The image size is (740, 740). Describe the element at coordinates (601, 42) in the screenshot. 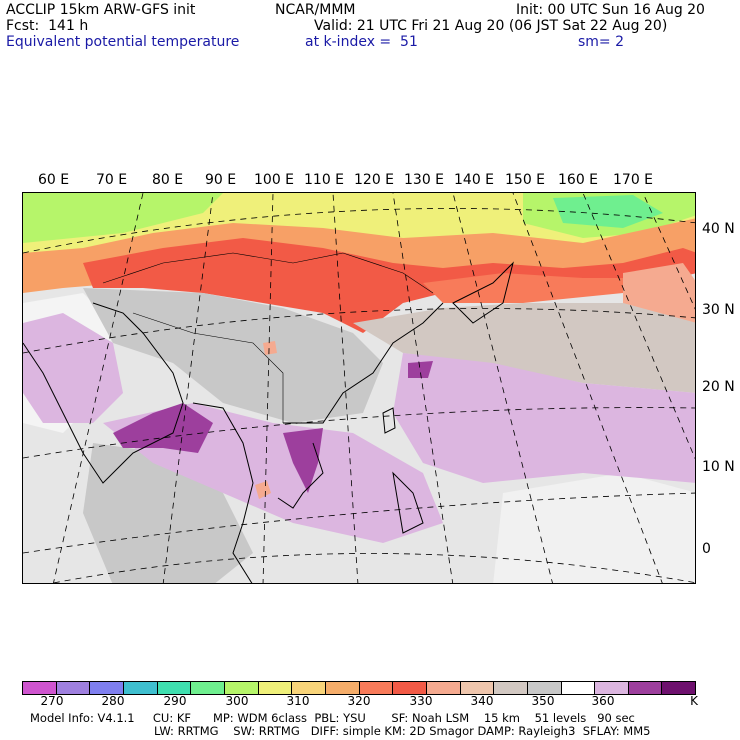

I see `smoothing-label: sm= 2` at that location.